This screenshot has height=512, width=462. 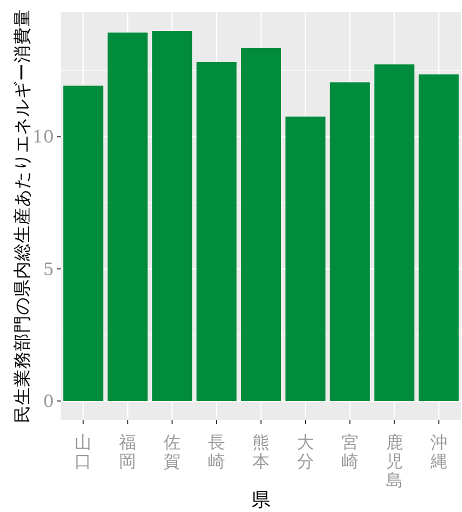 What do you see at coordinates (217, 452) in the screenshot?
I see `x-tick-label: 長崎` at bounding box center [217, 452].